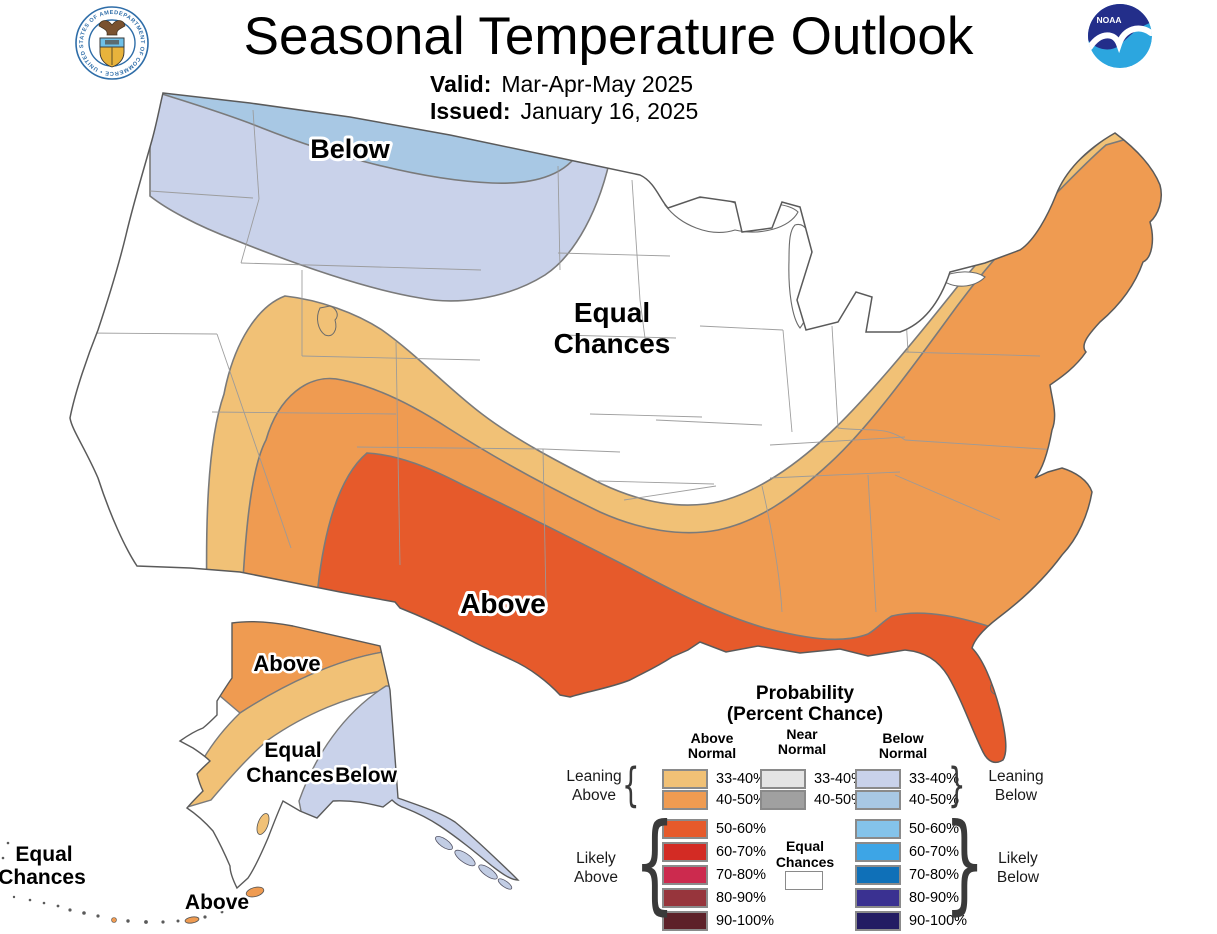 Image resolution: width=1217 pixels, height=934 pixels. Describe the element at coordinates (1108, 20) in the screenshot. I see `noaa-logo-text: NOAA` at that location.